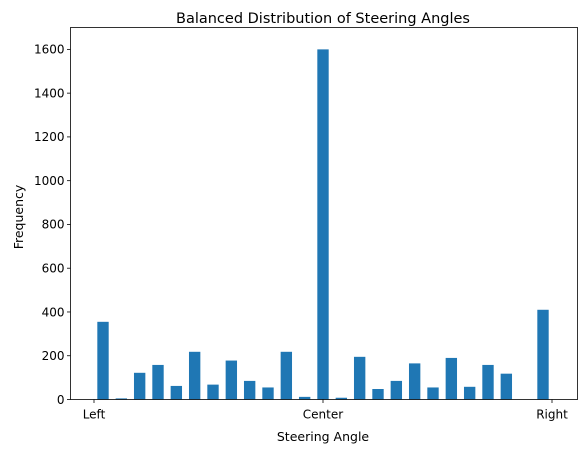 The height and width of the screenshot is (457, 580). I want to click on y-tick-label-4: 800, so click(53, 225).